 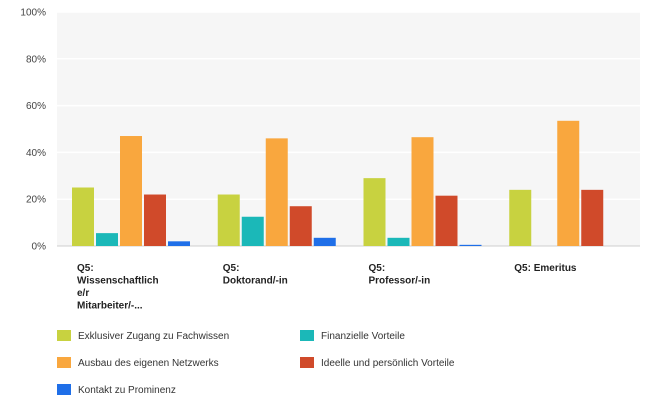 What do you see at coordinates (39, 247) in the screenshot?
I see `y-tick-label: 0%` at bounding box center [39, 247].